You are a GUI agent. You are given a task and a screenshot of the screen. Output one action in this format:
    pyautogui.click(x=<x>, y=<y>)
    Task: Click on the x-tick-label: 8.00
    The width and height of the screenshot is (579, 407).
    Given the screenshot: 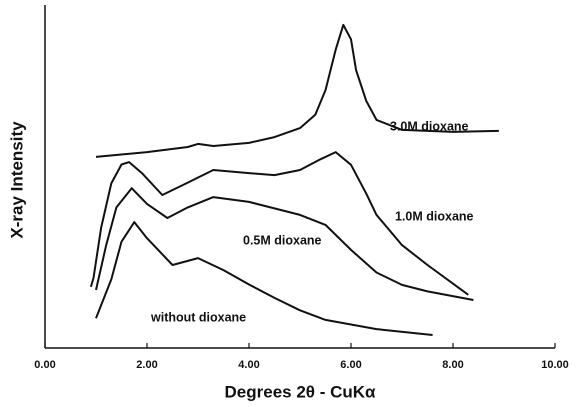 What is the action you would take?
    pyautogui.click(x=452, y=365)
    